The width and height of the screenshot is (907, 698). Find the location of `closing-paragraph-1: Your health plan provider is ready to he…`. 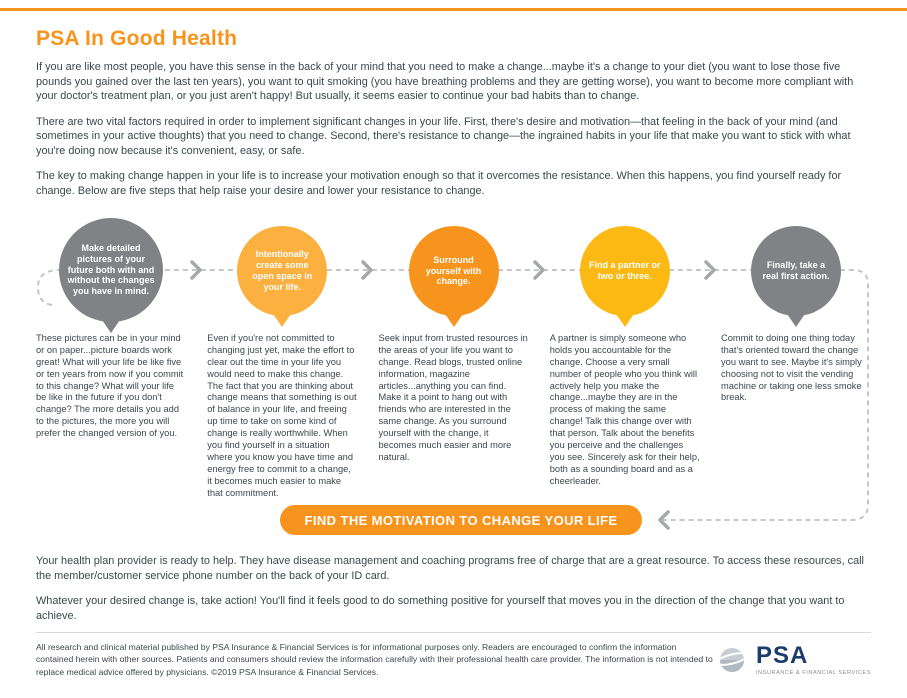

closing-paragraph-1: Your health plan provider is ready to he… is located at coordinates (450, 568).